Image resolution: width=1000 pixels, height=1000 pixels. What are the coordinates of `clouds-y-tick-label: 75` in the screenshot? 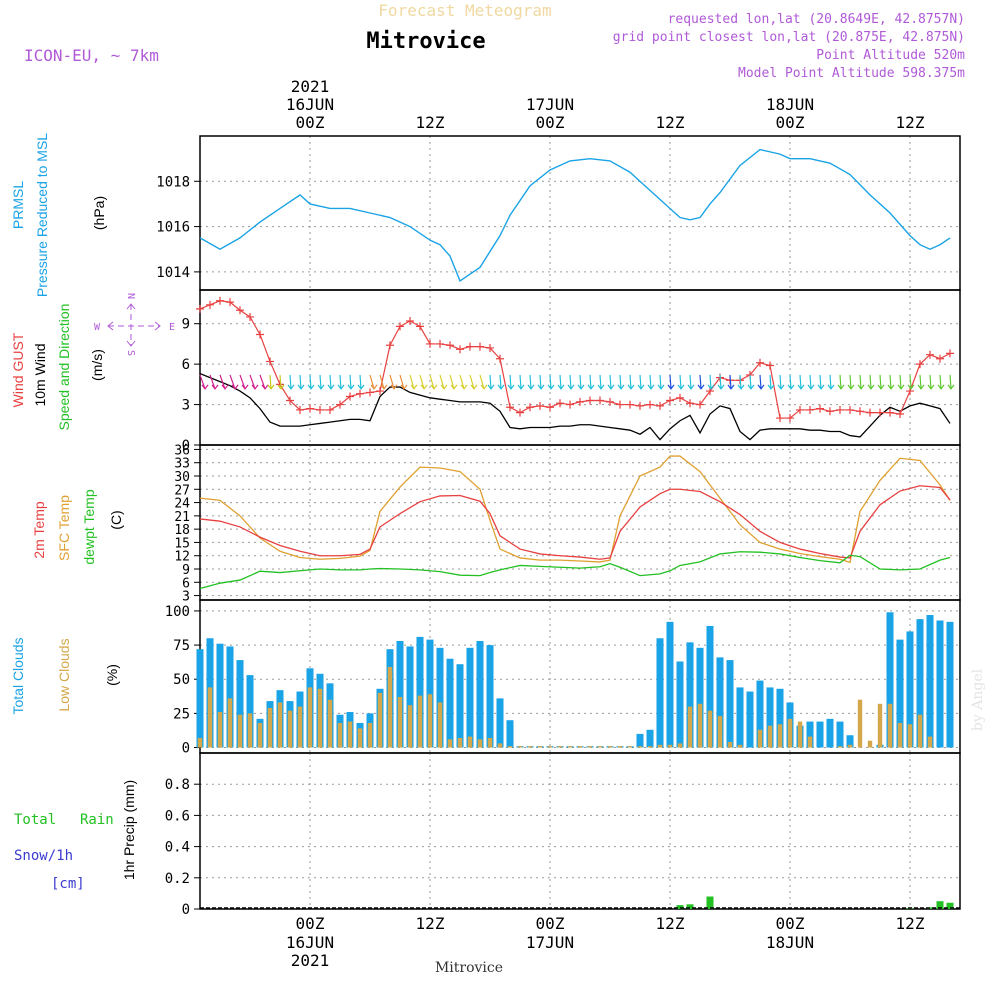 It's located at (181, 646).